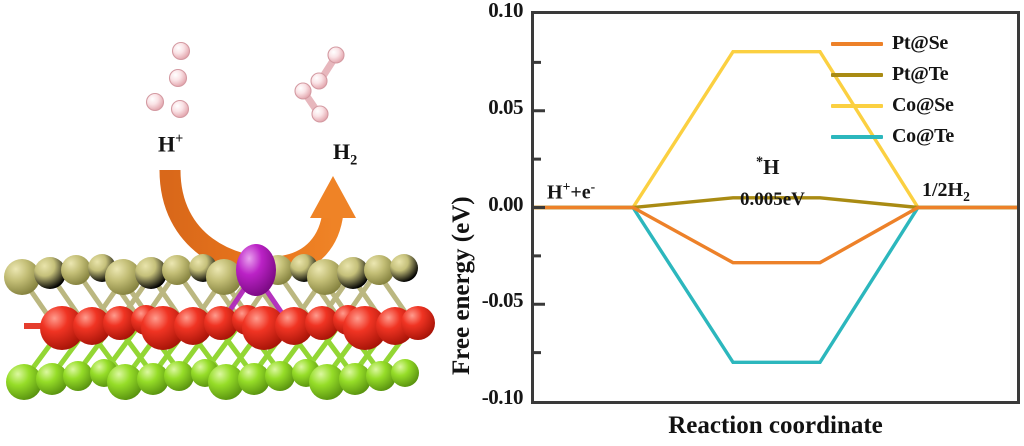  I want to click on legend-label-3: Co@Te, so click(923, 136).